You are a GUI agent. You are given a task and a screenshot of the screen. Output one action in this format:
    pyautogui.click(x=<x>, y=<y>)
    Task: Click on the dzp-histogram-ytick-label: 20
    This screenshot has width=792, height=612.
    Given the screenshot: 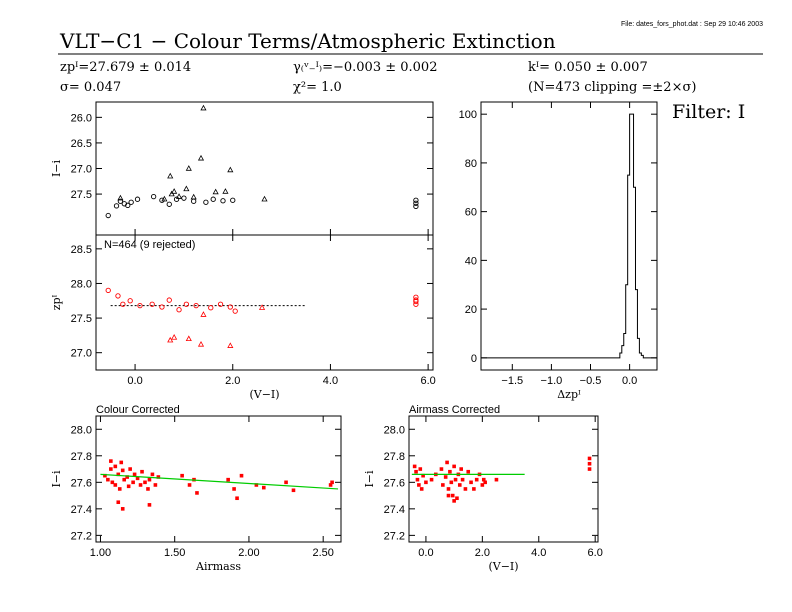 What is the action you would take?
    pyautogui.click(x=471, y=310)
    